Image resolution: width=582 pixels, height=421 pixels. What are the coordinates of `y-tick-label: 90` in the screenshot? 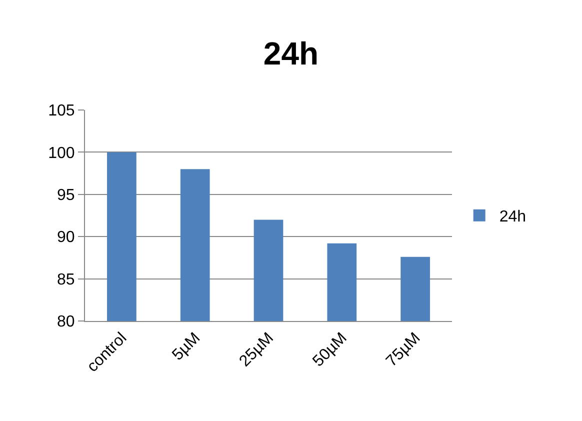 It's located at (66, 237).